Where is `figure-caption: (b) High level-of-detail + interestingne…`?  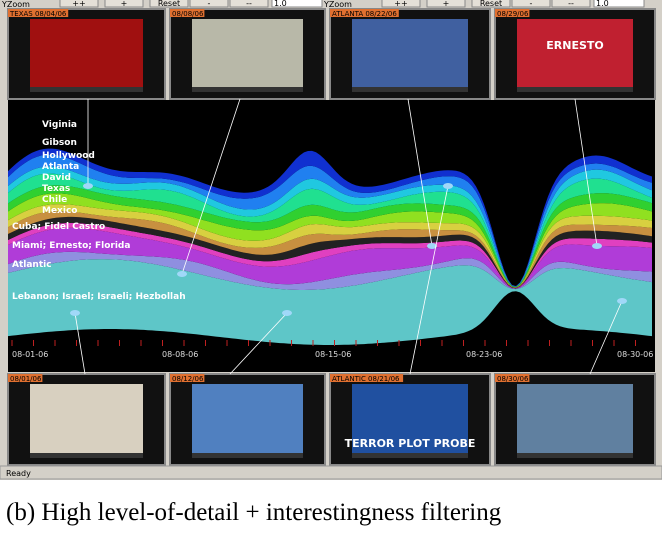 figure-caption: (b) High level-of-detail + interestingne… is located at coordinates (254, 512).